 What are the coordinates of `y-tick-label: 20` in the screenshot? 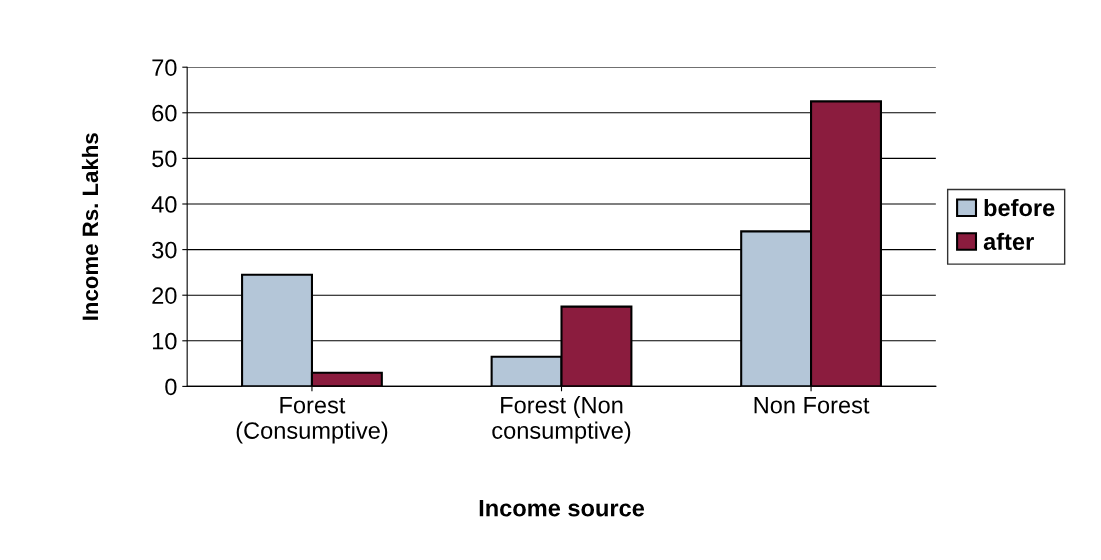 It's located at (164, 295).